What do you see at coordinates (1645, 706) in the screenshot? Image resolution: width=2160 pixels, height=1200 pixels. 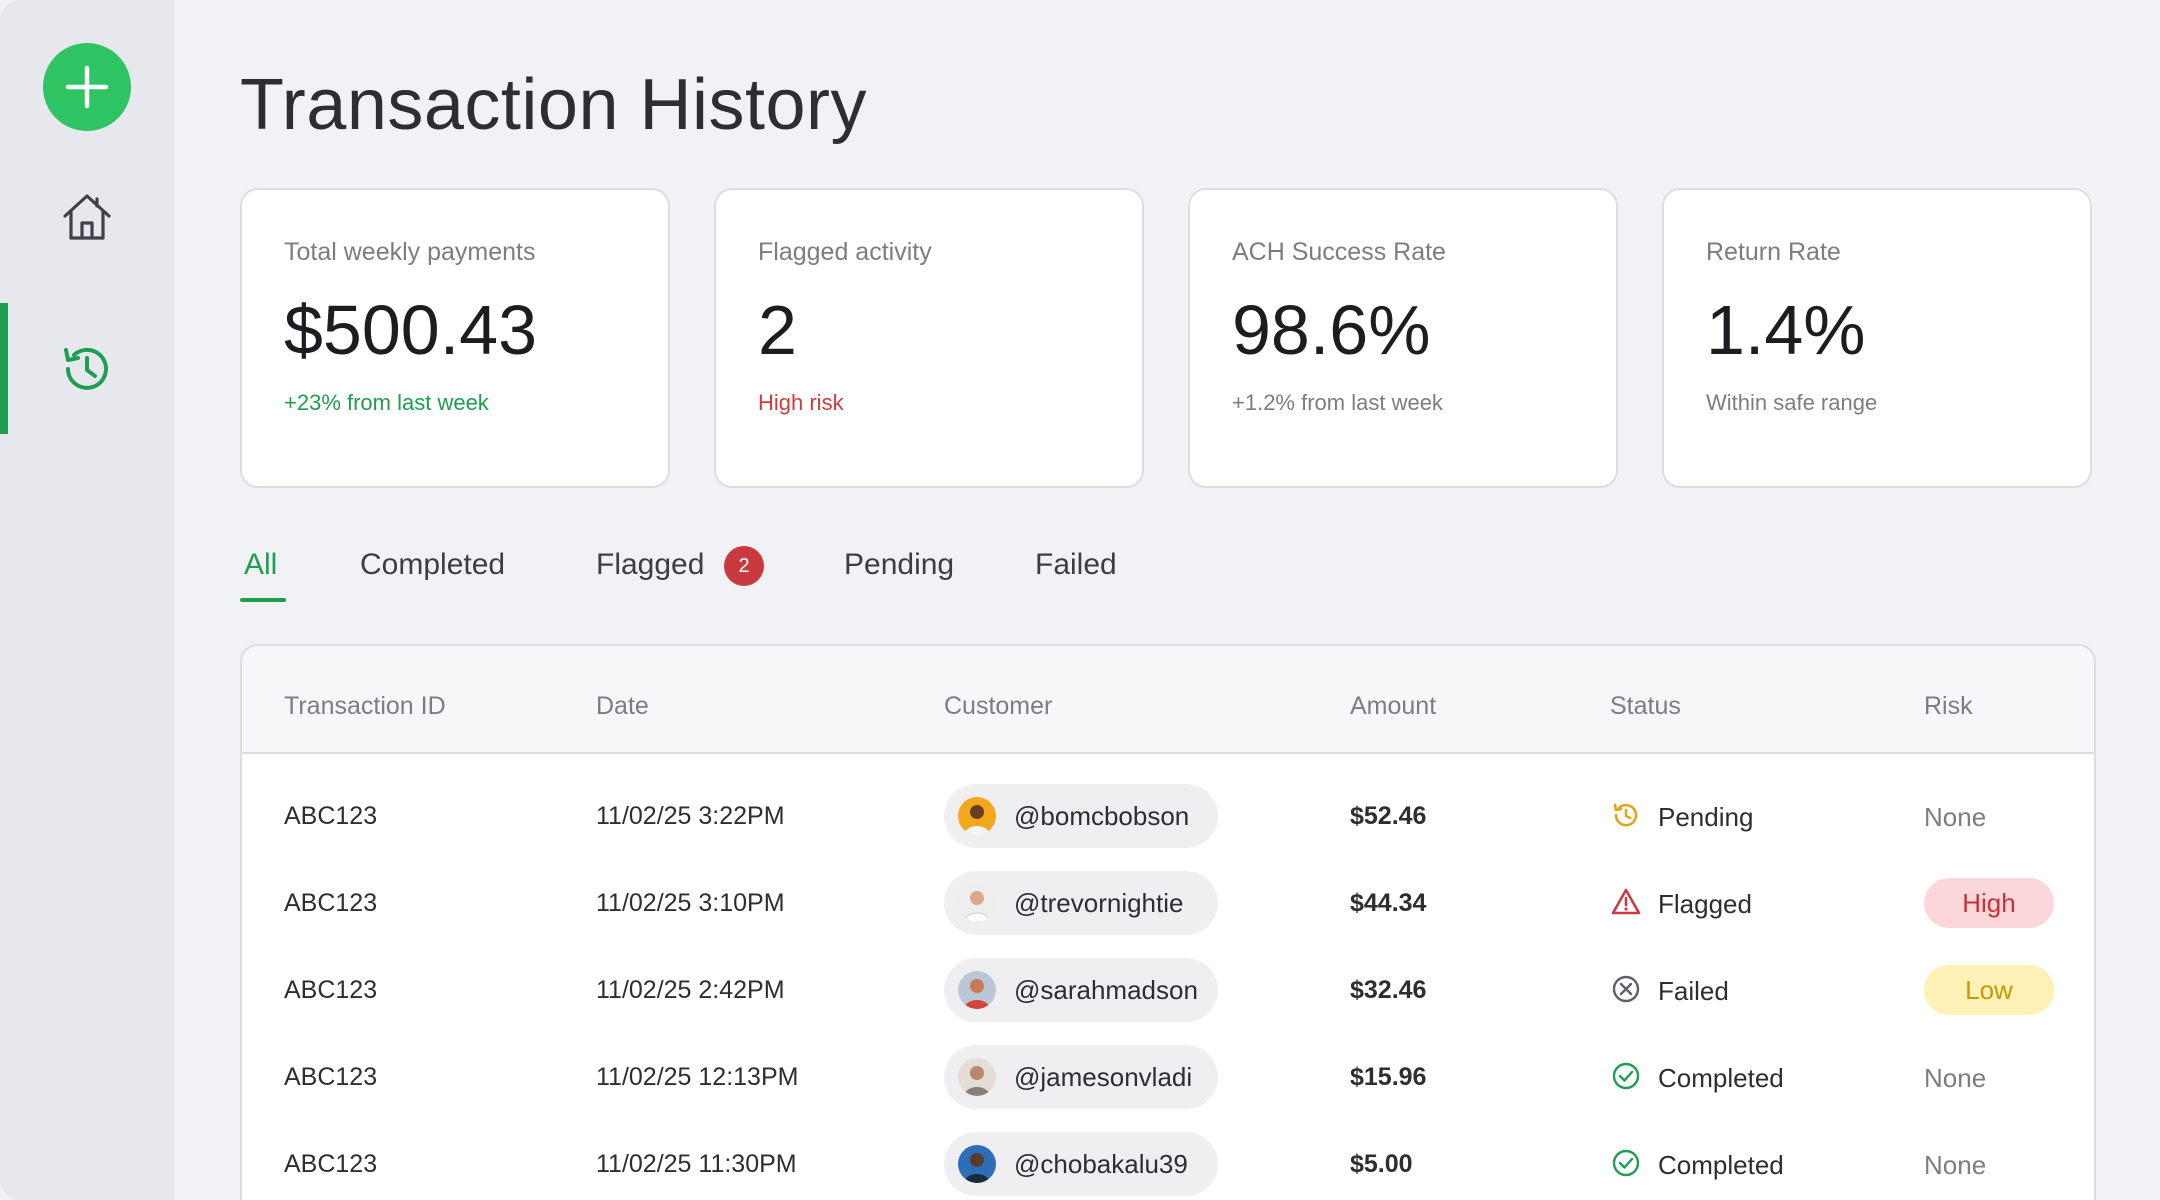 I see `column-header: Status` at bounding box center [1645, 706].